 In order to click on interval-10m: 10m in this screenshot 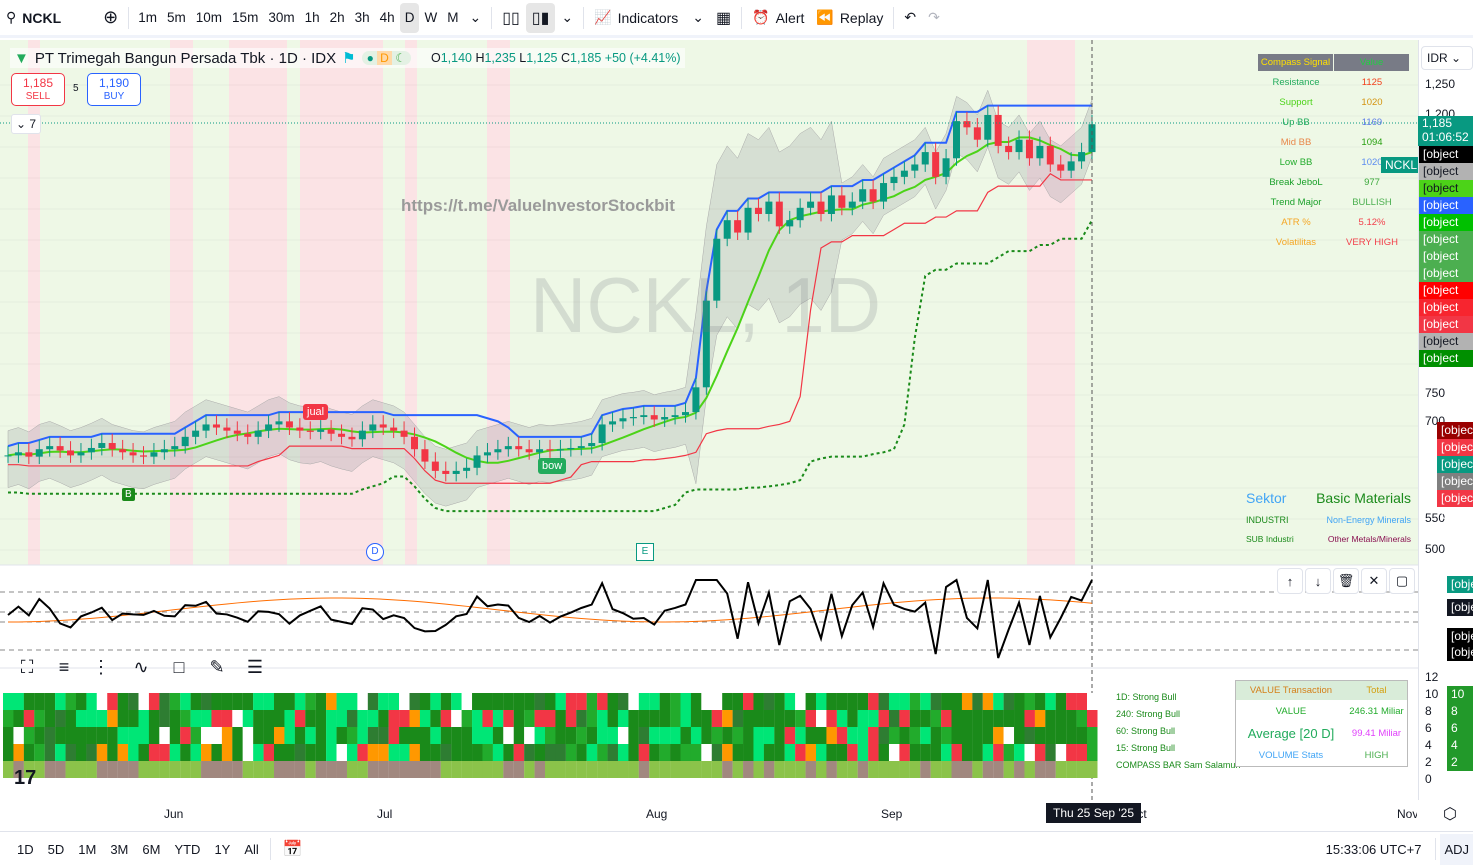, I will do `click(209, 17)`.